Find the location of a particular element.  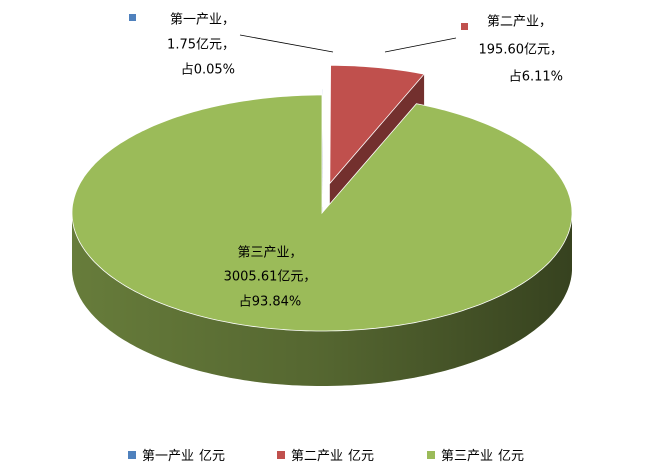

legend-category: 第三产业 is located at coordinates (467, 456).